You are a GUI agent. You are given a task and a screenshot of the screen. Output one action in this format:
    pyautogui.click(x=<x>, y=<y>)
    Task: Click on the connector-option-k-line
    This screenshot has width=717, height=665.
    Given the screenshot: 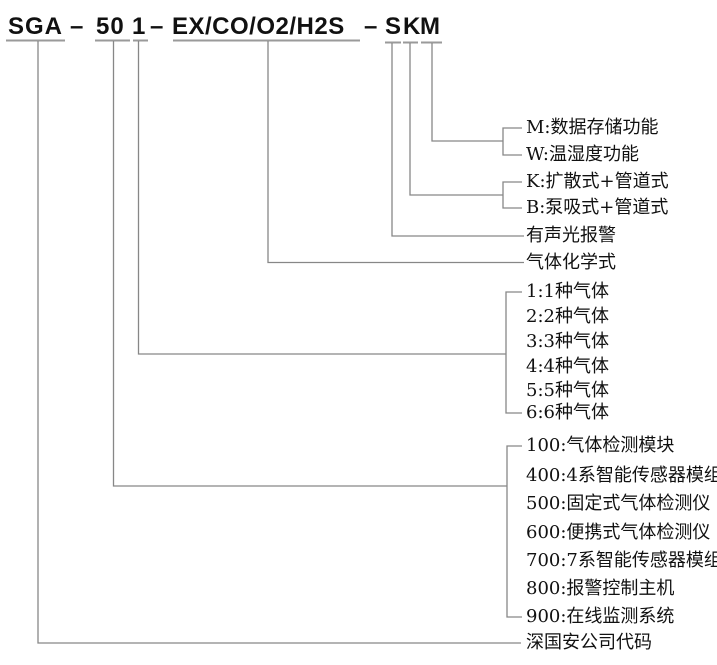 What is the action you would take?
    pyautogui.click(x=456, y=119)
    